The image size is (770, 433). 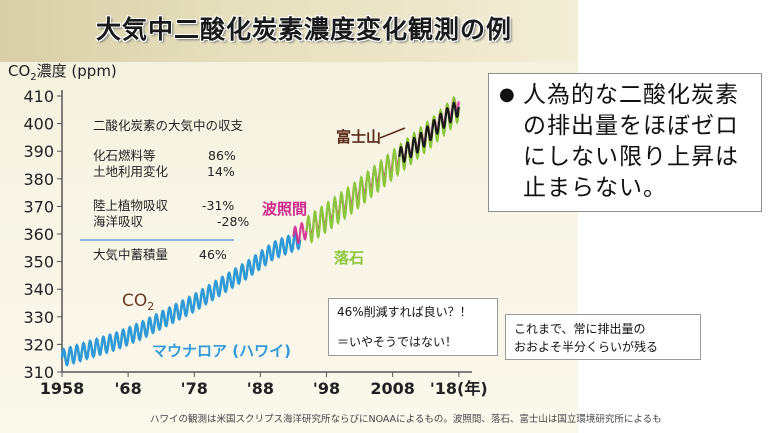 What do you see at coordinates (138, 302) in the screenshot?
I see `co2-series-label: CO2` at bounding box center [138, 302].